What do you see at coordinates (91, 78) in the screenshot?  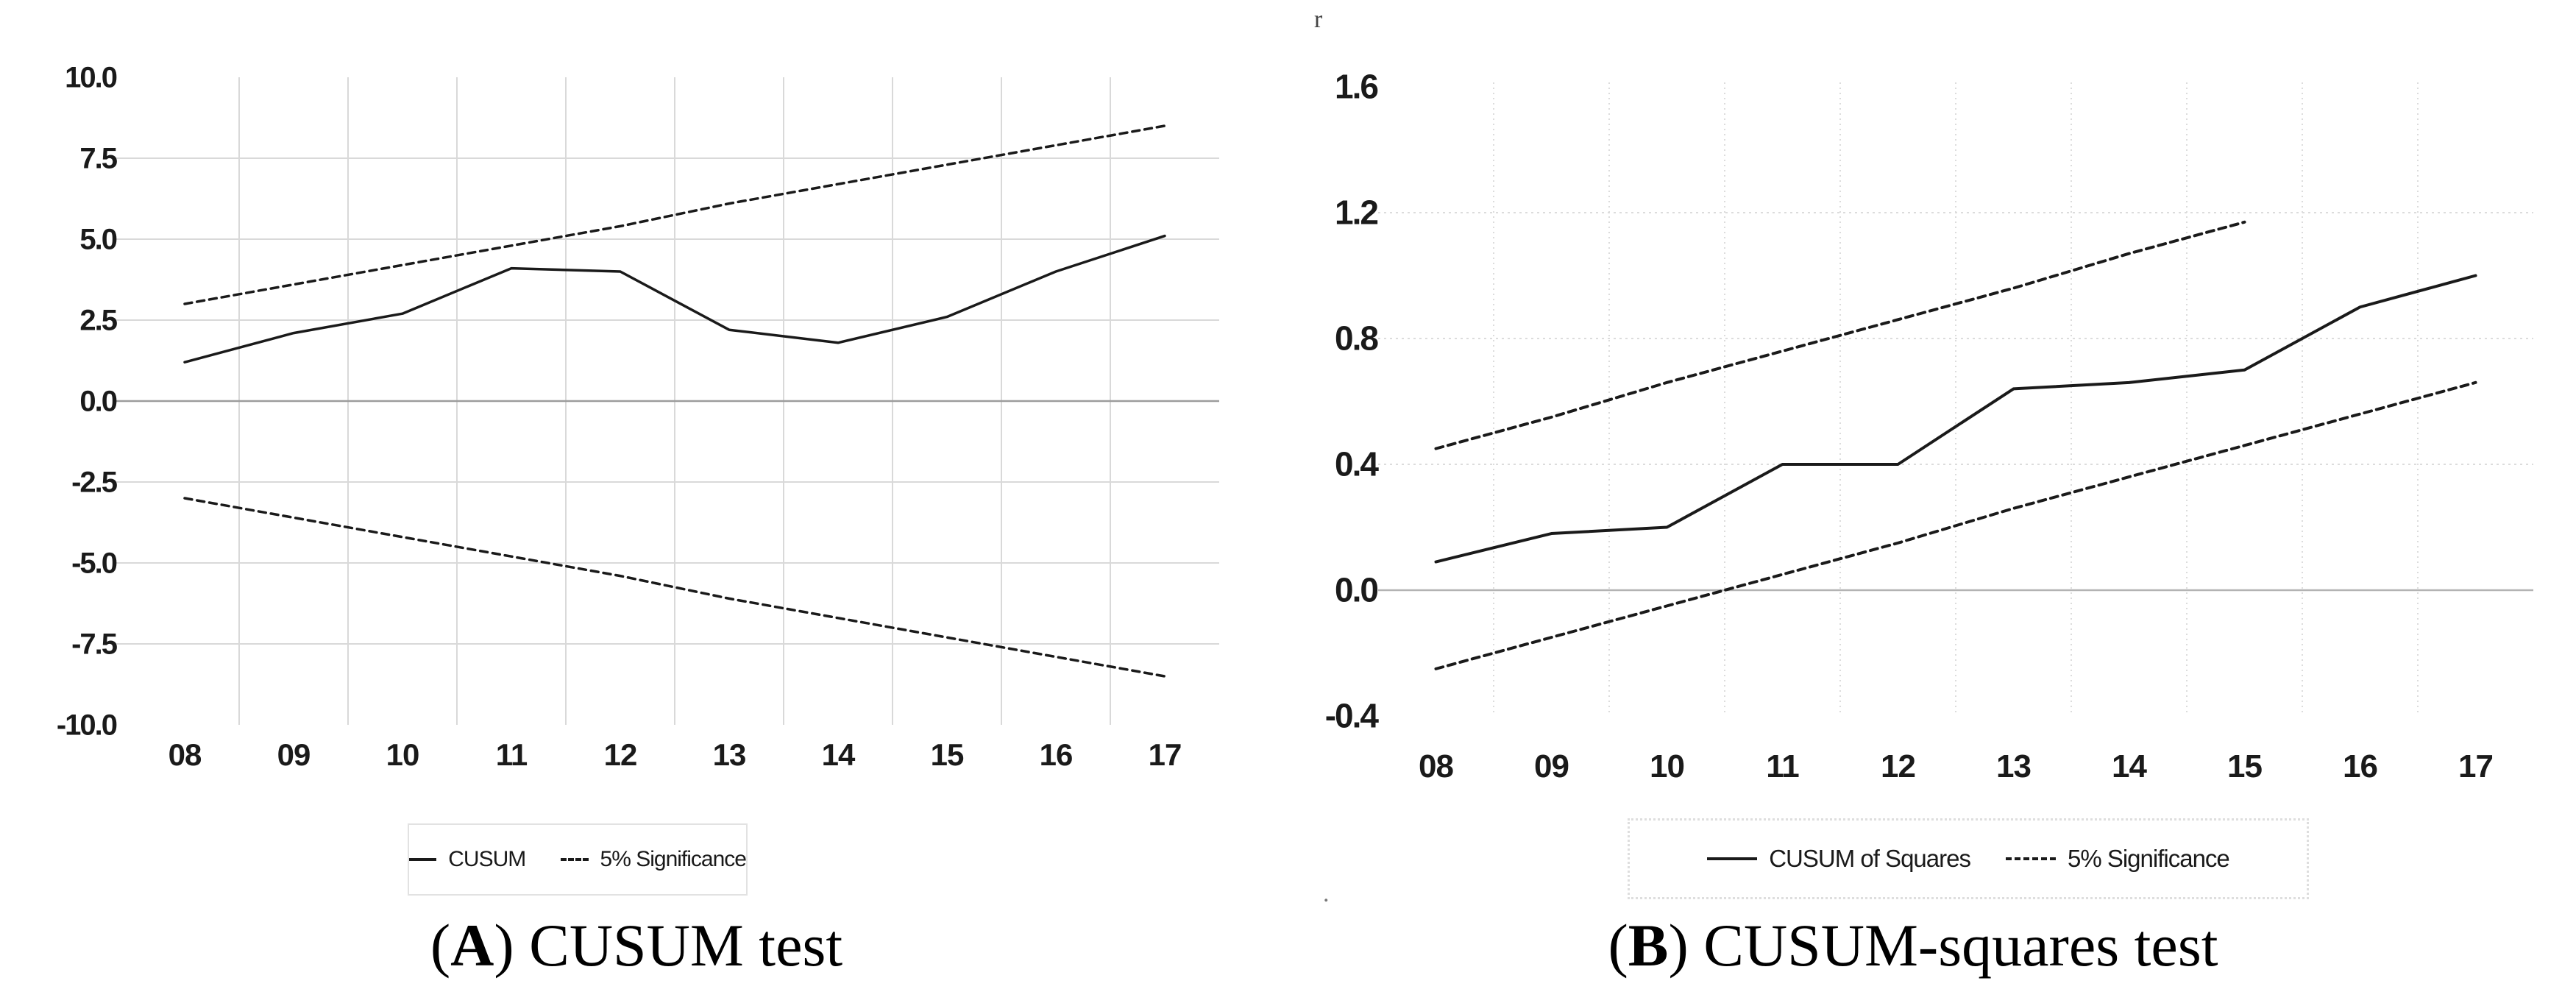 I see `y-tick-label: 10.0` at bounding box center [91, 78].